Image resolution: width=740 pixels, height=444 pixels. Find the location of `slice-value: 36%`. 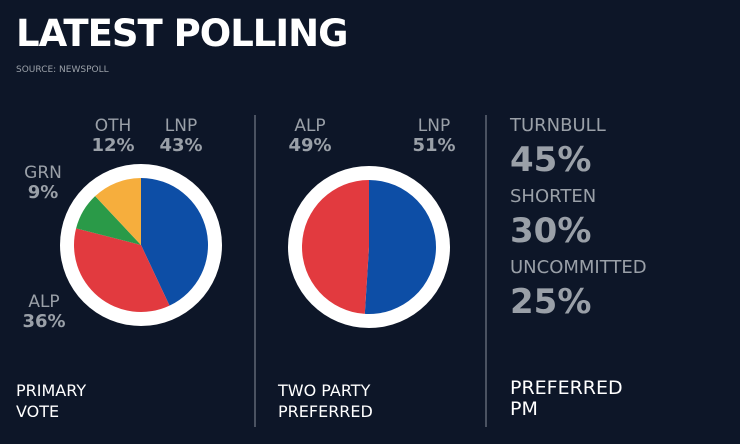

slice-value: 36% is located at coordinates (44, 321).